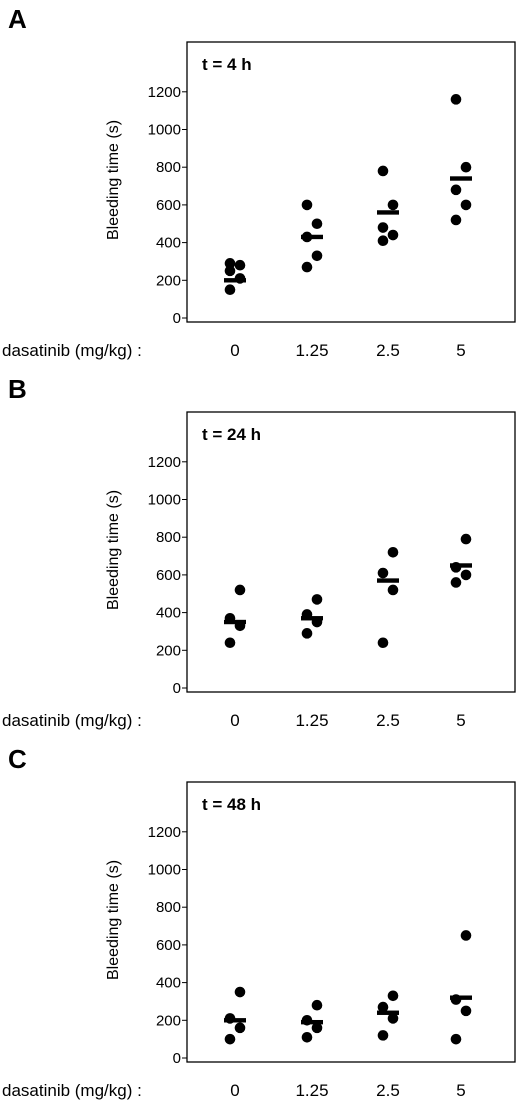  Describe the element at coordinates (17, 759) in the screenshot. I see `panel-letter-c: C` at that location.